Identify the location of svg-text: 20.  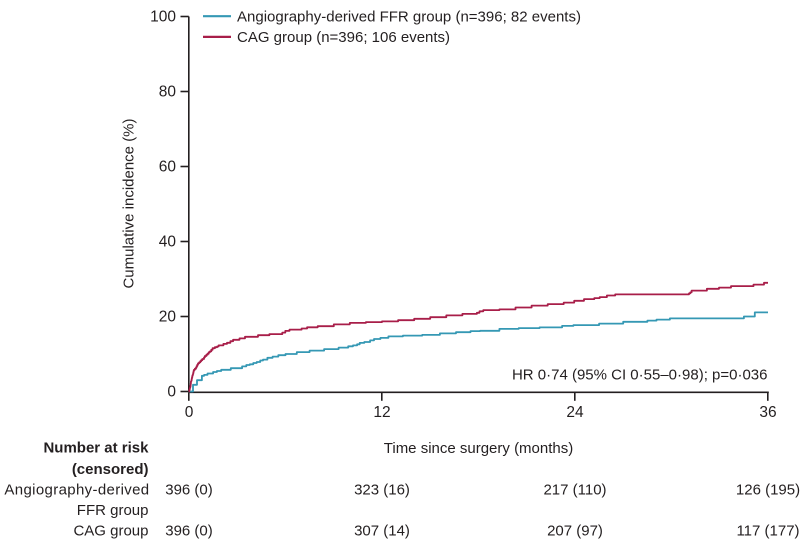
(168, 317).